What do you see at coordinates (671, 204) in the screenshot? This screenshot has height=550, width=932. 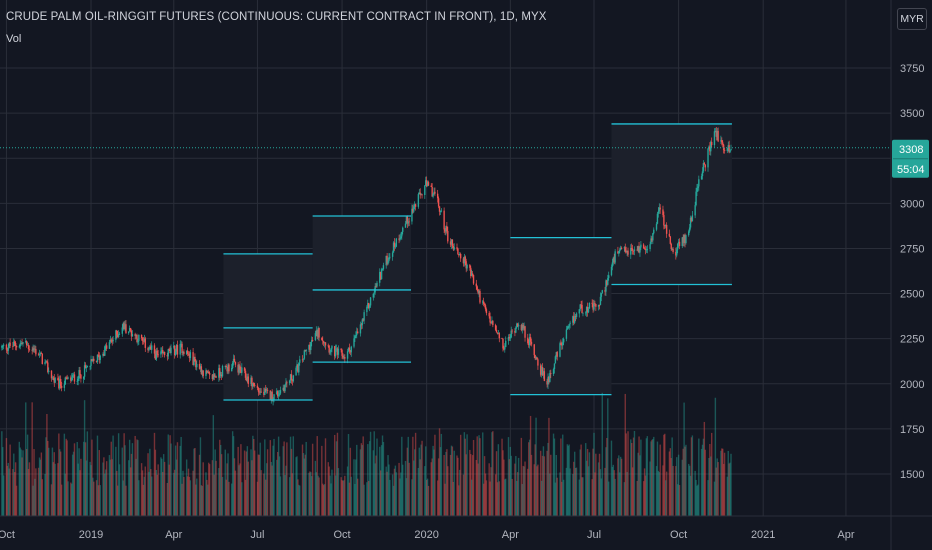 I see `zone-rect` at bounding box center [671, 204].